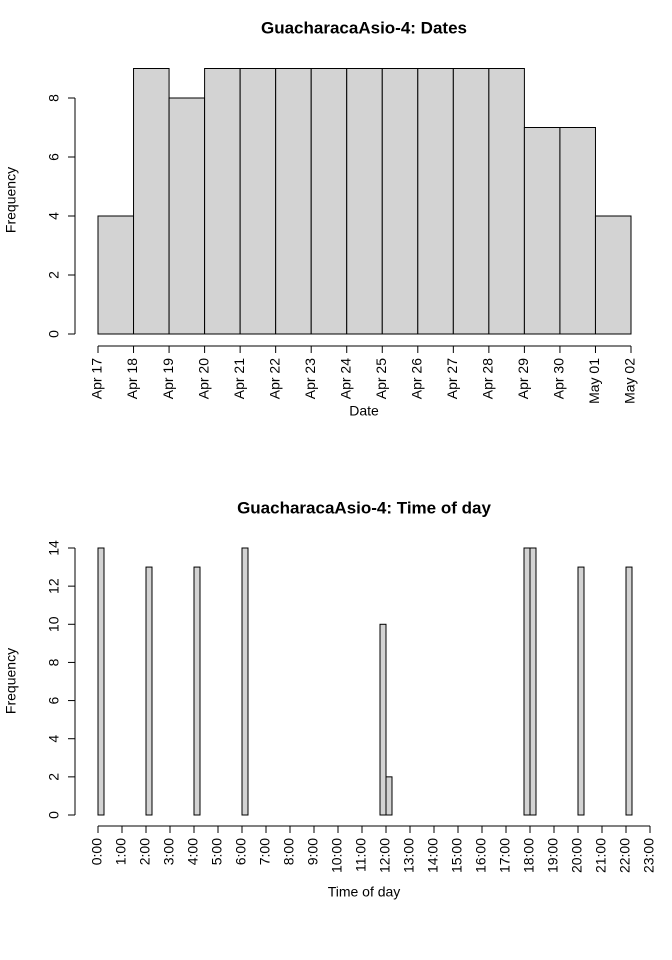  Describe the element at coordinates (417, 378) in the screenshot. I see `x-tick-label: Apr 26` at that location.